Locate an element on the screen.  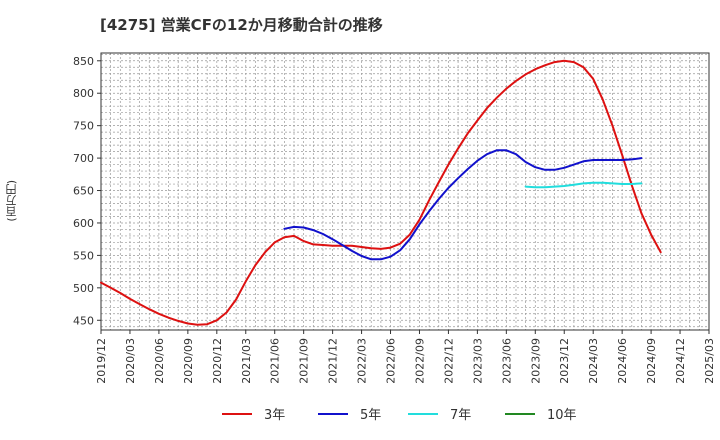
y-tick-label: 650 is located at coordinates (83, 191).